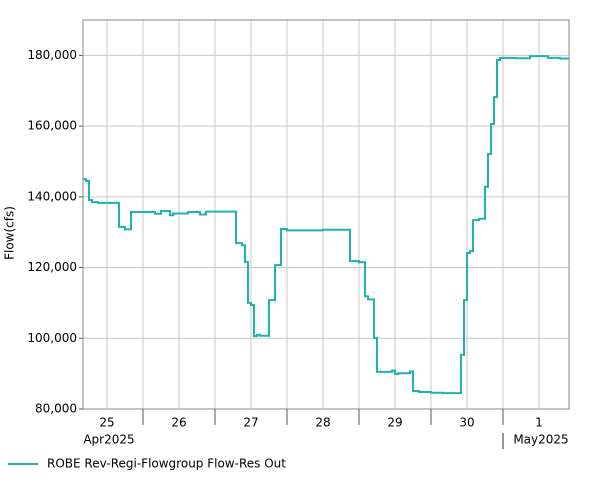 The image size is (601, 484). I want to click on month-label: Apr2025, so click(108, 440).